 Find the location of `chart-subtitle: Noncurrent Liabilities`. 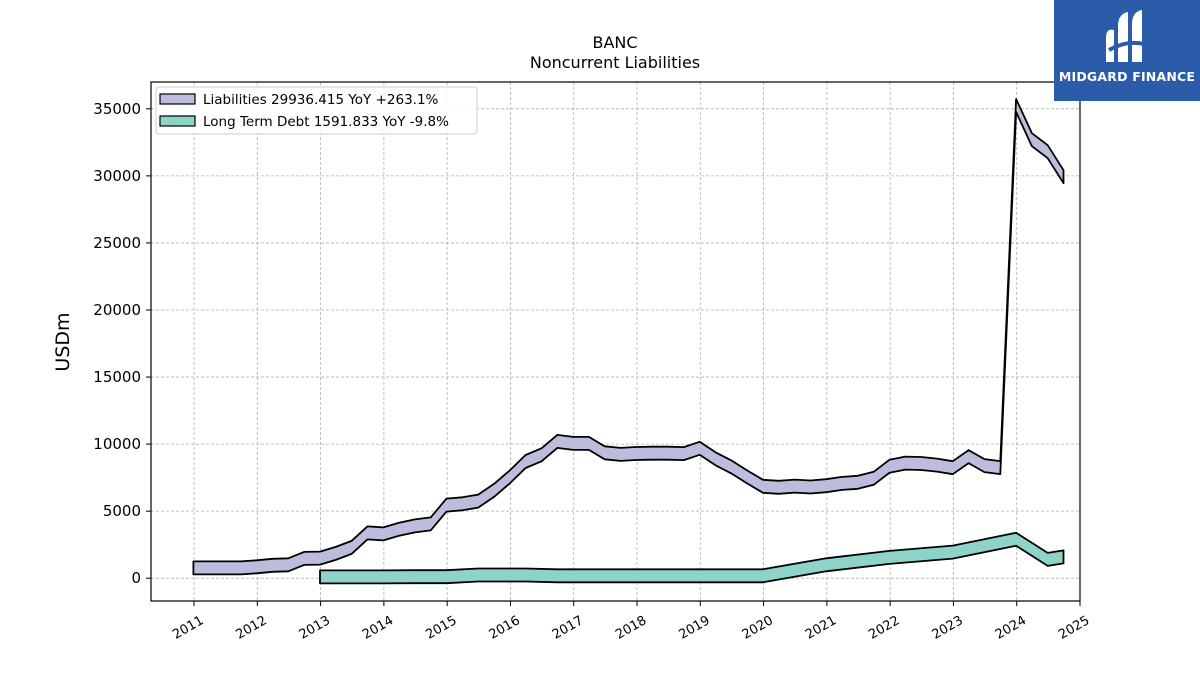

chart-subtitle: Noncurrent Liabilities is located at coordinates (615, 62).